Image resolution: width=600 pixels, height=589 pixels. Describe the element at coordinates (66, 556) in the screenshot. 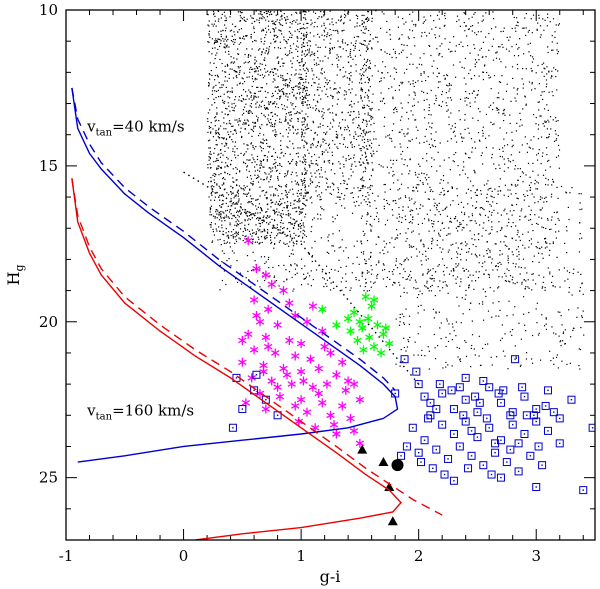

I see `x-tick-label: -1` at that location.